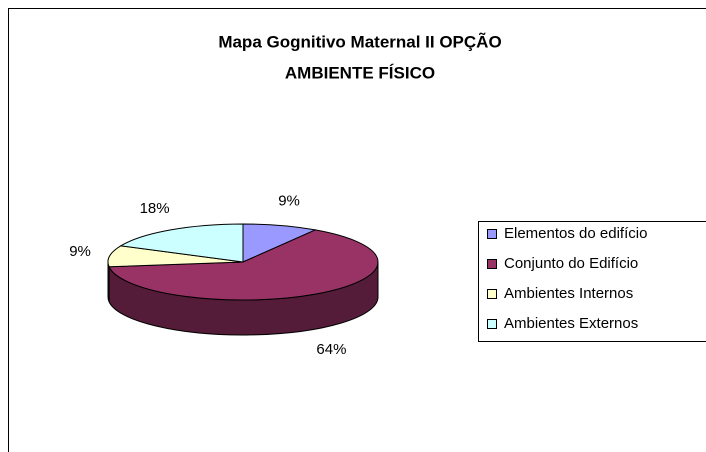 This screenshot has width=706, height=452. Describe the element at coordinates (568, 293) in the screenshot. I see `legend-label: Ambientes Internos` at that location.